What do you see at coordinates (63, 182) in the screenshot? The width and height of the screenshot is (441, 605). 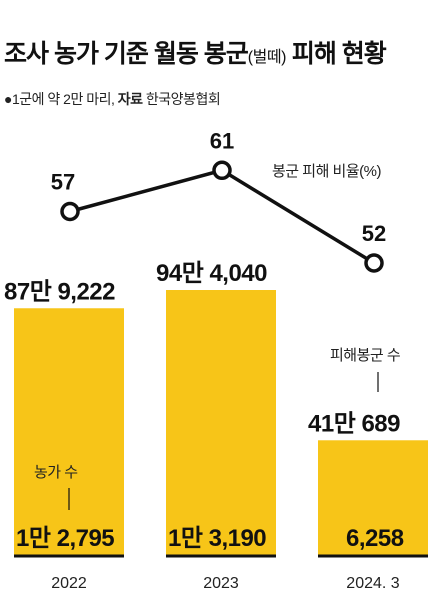 I see `rate-value-label: 57` at bounding box center [63, 182].